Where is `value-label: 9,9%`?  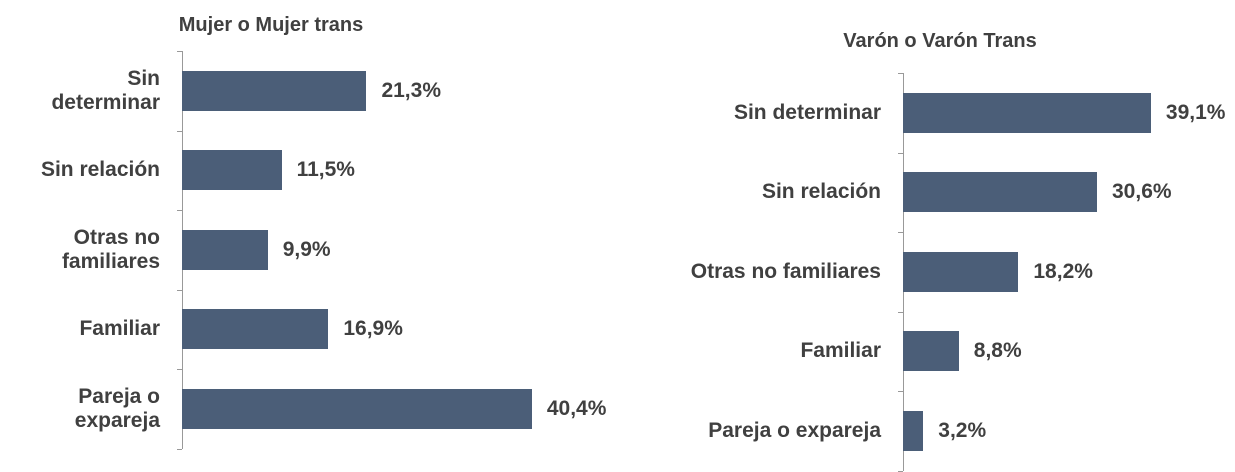 value-label: 9,9% is located at coordinates (306, 249).